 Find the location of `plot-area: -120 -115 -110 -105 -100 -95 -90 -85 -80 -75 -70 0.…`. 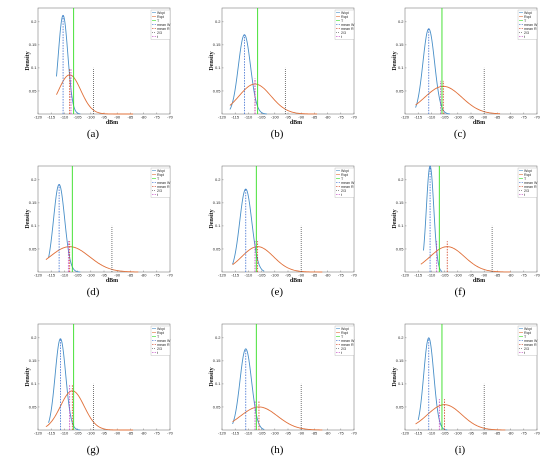

plot-area: -120 -115 -110 -105 -100 -95 -90 -85 -80 -75 -70 0.… is located at coordinates (466, 66).